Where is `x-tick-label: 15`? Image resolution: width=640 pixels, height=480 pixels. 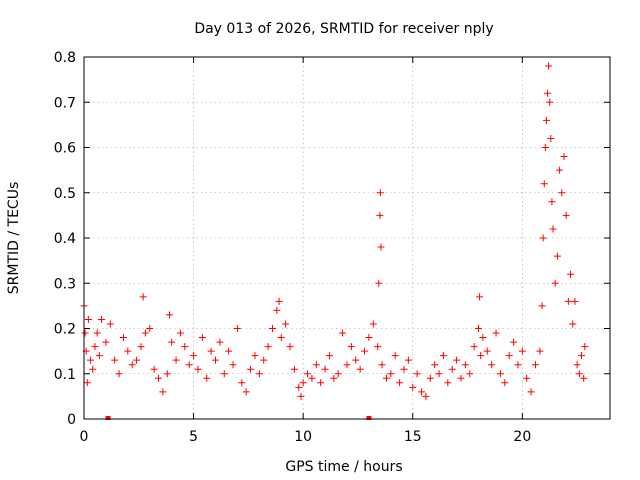 x-tick-label: 15 is located at coordinates (413, 437).